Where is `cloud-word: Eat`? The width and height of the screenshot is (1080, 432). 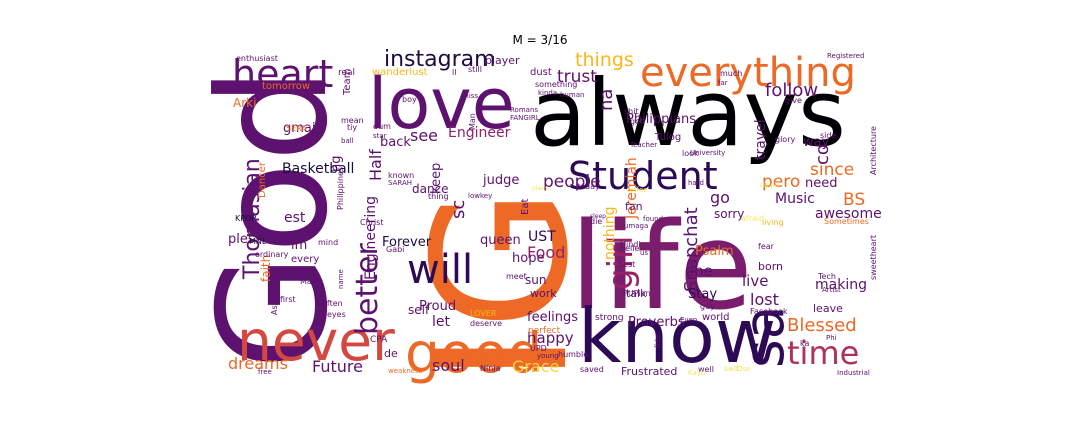
cloud-word: Eat is located at coordinates (525, 207).